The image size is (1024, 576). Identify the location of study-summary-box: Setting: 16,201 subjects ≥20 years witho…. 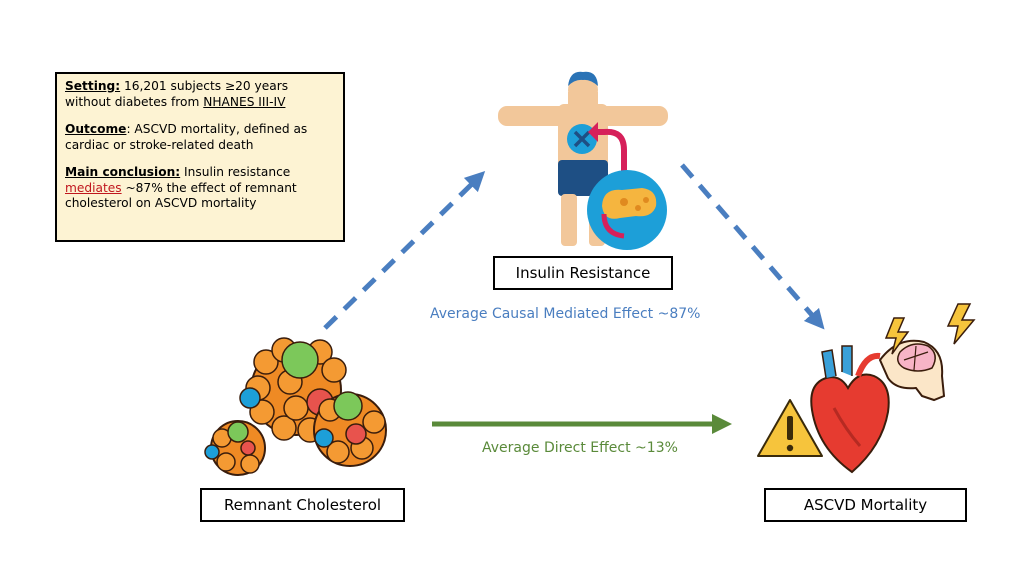
(200, 157).